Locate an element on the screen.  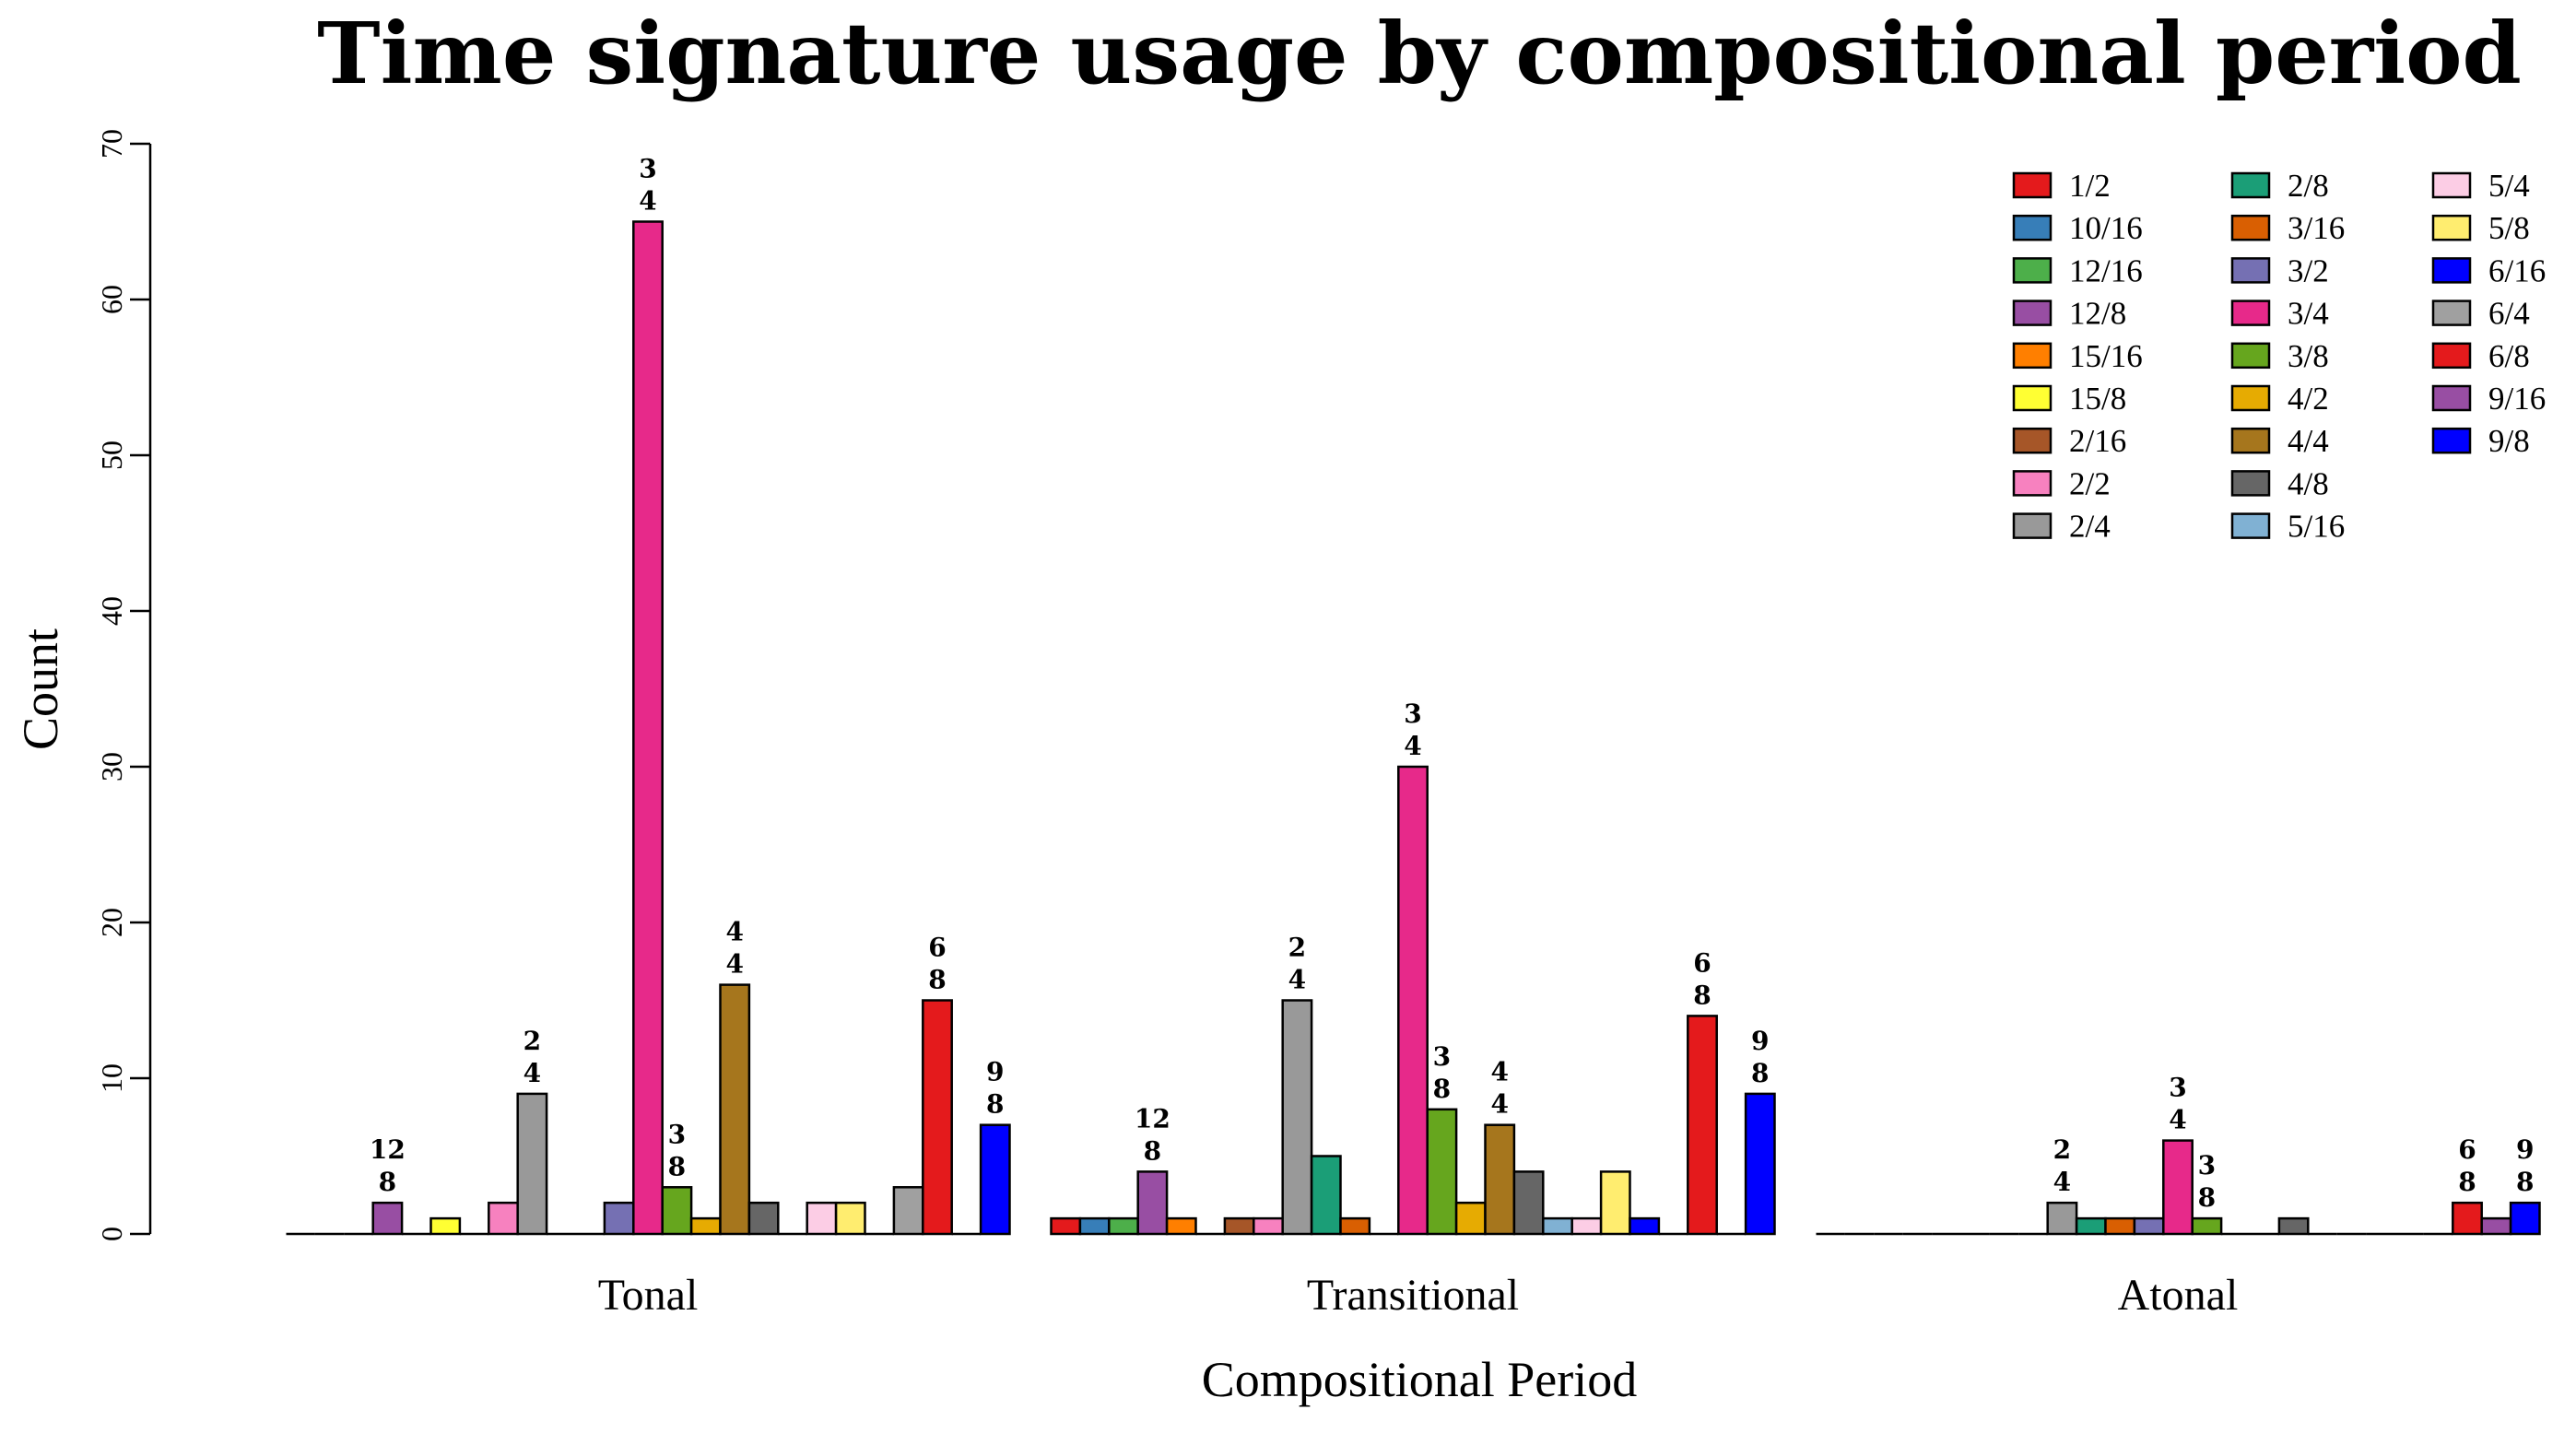
legend-label: 5/8 is located at coordinates (2509, 228).